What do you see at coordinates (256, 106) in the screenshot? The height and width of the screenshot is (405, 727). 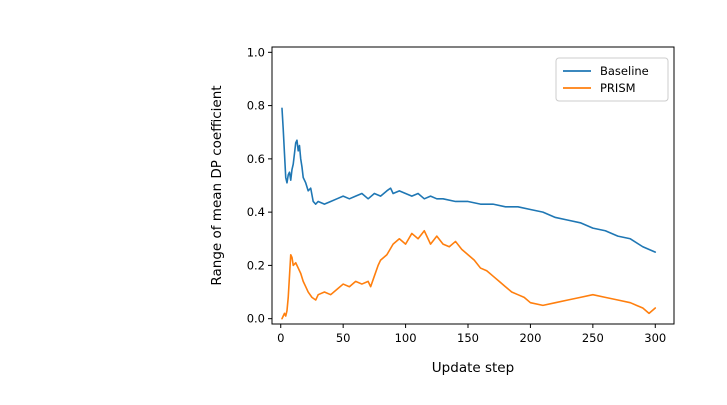 I see `y-tick-label: 0.8` at bounding box center [256, 106].